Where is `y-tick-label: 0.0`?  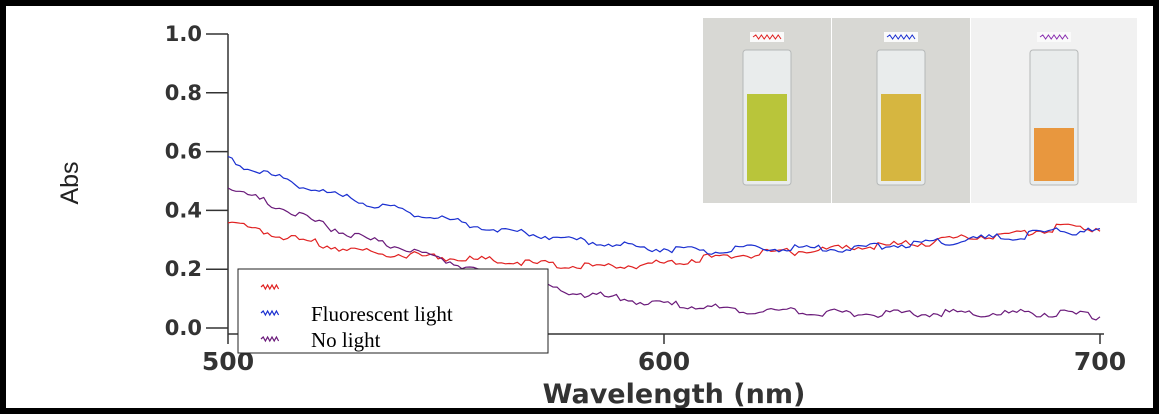
y-tick-label: 0.0 is located at coordinates (183, 328).